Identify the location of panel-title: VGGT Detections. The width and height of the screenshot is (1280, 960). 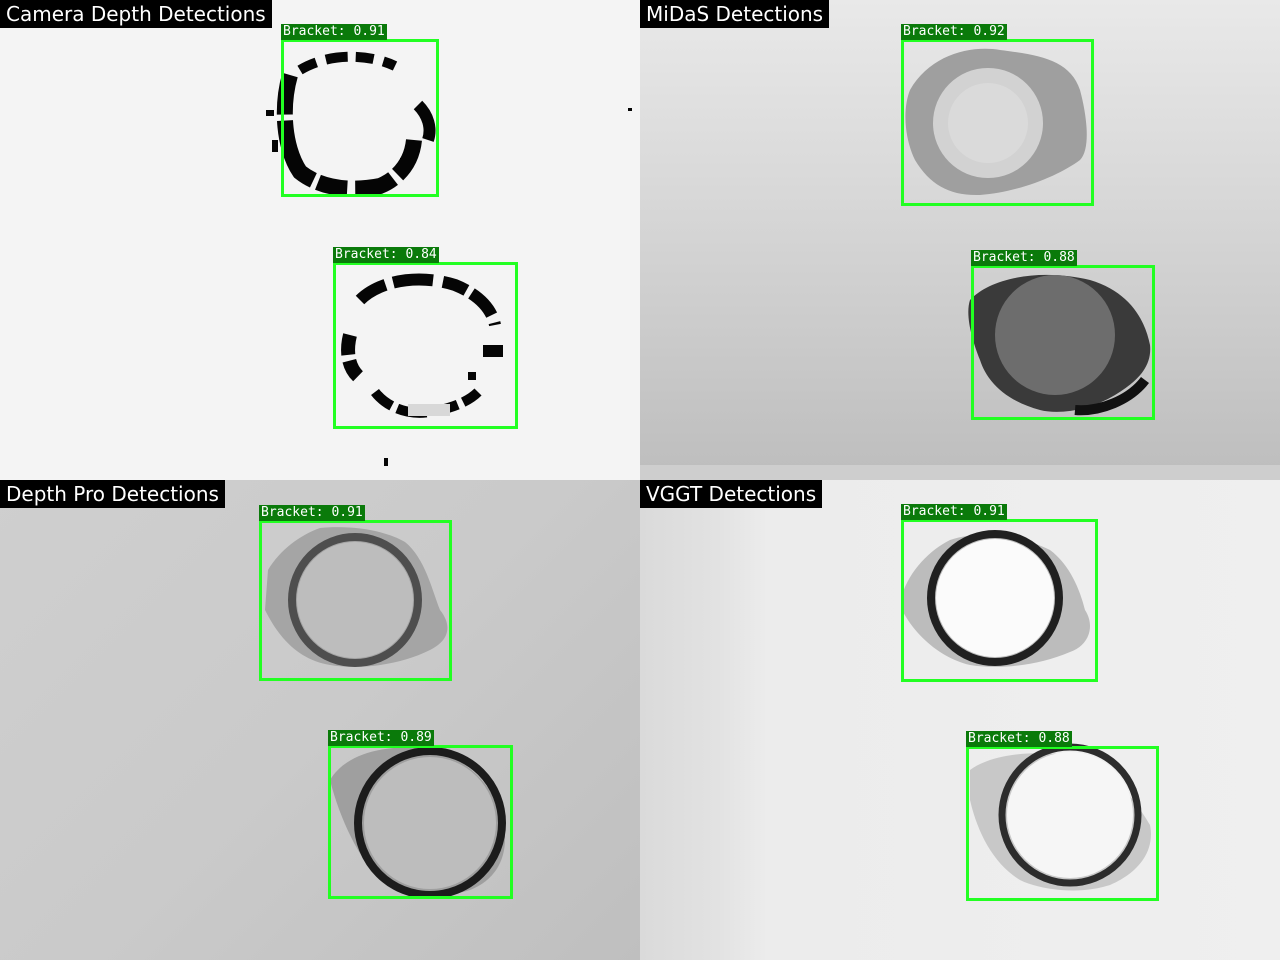
(731, 494).